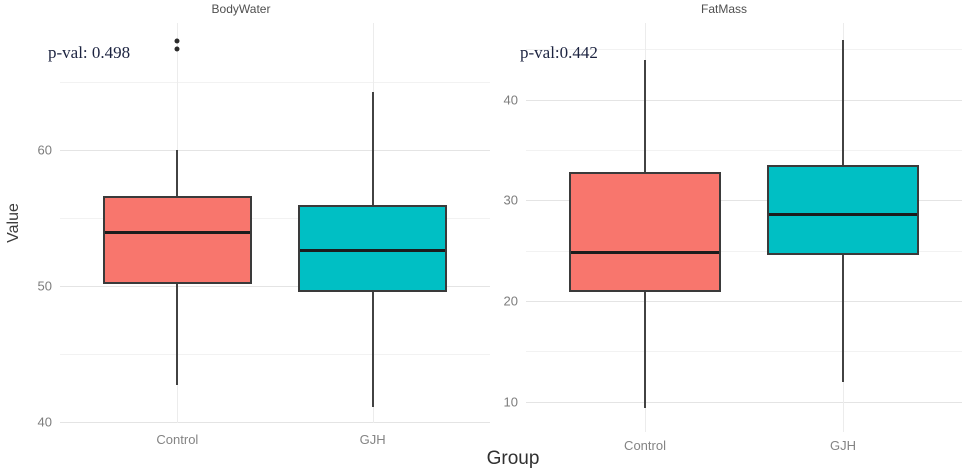 This screenshot has height=474, width=965. What do you see at coordinates (44, 150) in the screenshot?
I see `y-tick-label: 60` at bounding box center [44, 150].